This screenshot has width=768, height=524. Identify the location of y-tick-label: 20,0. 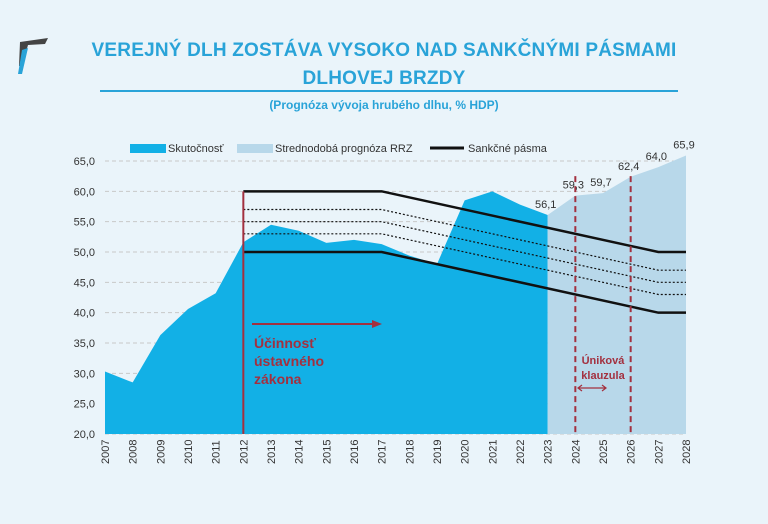
(84, 435).